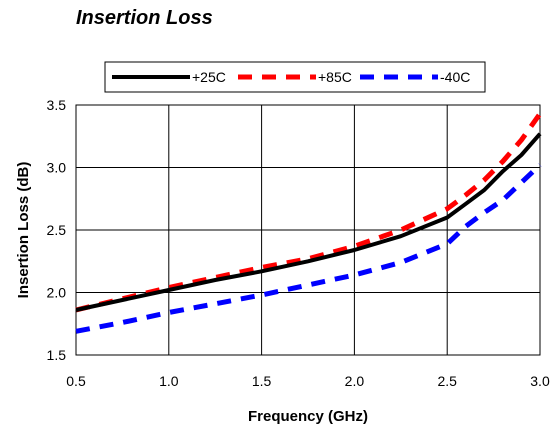 The image size is (551, 436). I want to click on x-tick-label: 2.0, so click(355, 381).